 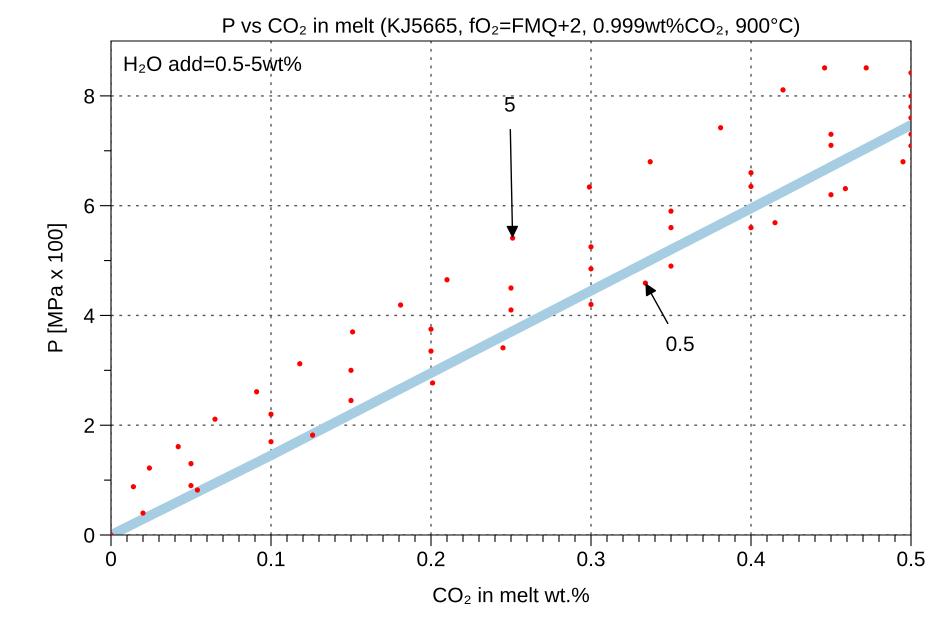 I want to click on chart-title: P vs CO₂ in melt (KJ5665, fO₂=FMQ+2, 0.999wt%CO₂, 900°C), so click(x=511, y=27).